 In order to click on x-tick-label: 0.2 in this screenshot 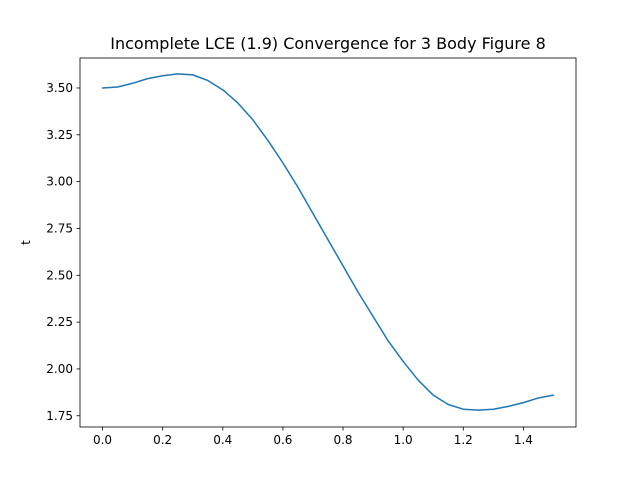, I will do `click(162, 440)`.